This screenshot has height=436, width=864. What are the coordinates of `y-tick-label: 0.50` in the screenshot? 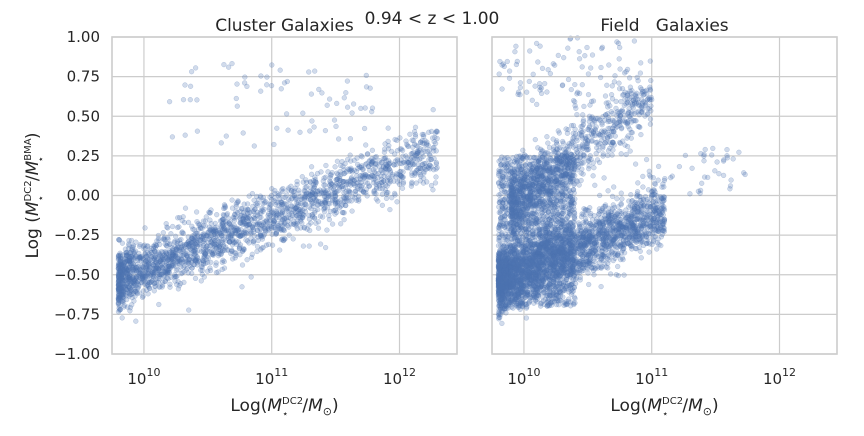 It's located at (83, 116).